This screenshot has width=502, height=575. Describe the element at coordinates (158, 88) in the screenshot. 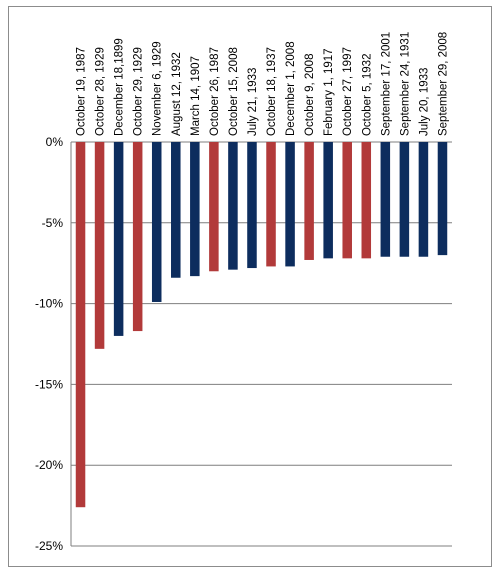

I see `category-label: November 6, 1929` at that location.